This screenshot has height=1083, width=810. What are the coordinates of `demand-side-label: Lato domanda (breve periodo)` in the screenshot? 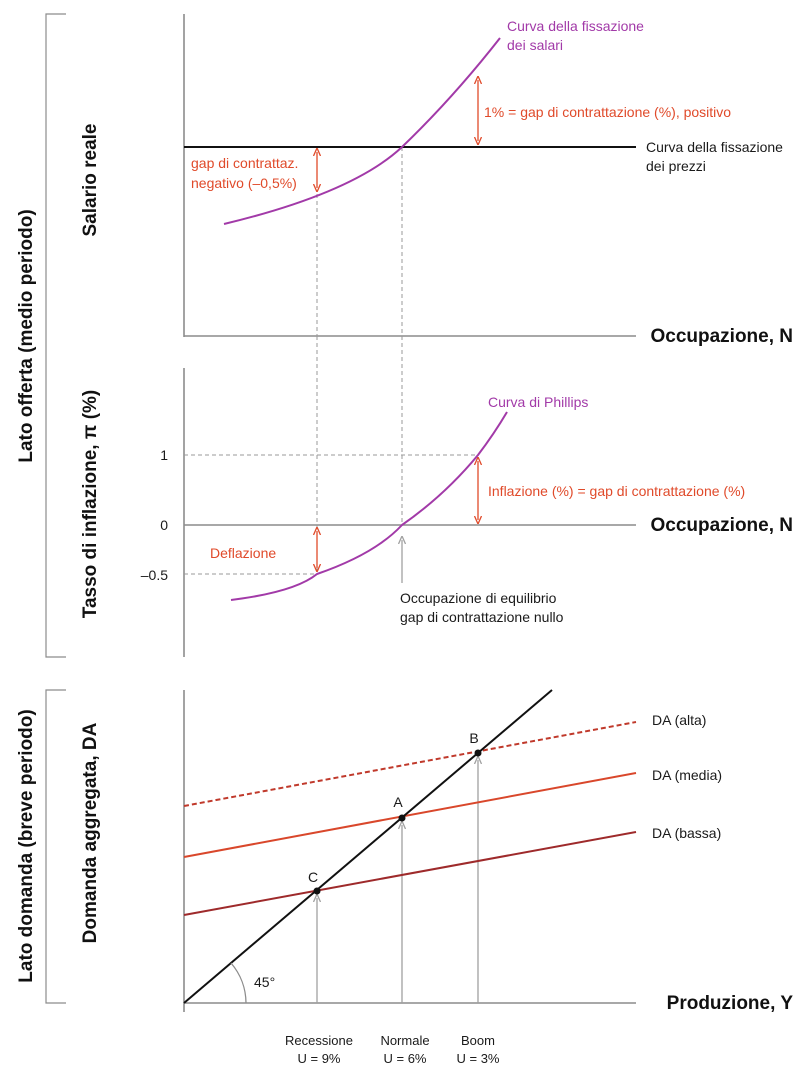 It's located at (26, 845).